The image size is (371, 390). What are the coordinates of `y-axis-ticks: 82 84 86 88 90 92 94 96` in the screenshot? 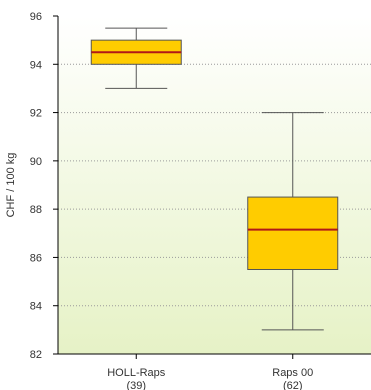 It's located at (44, 186).